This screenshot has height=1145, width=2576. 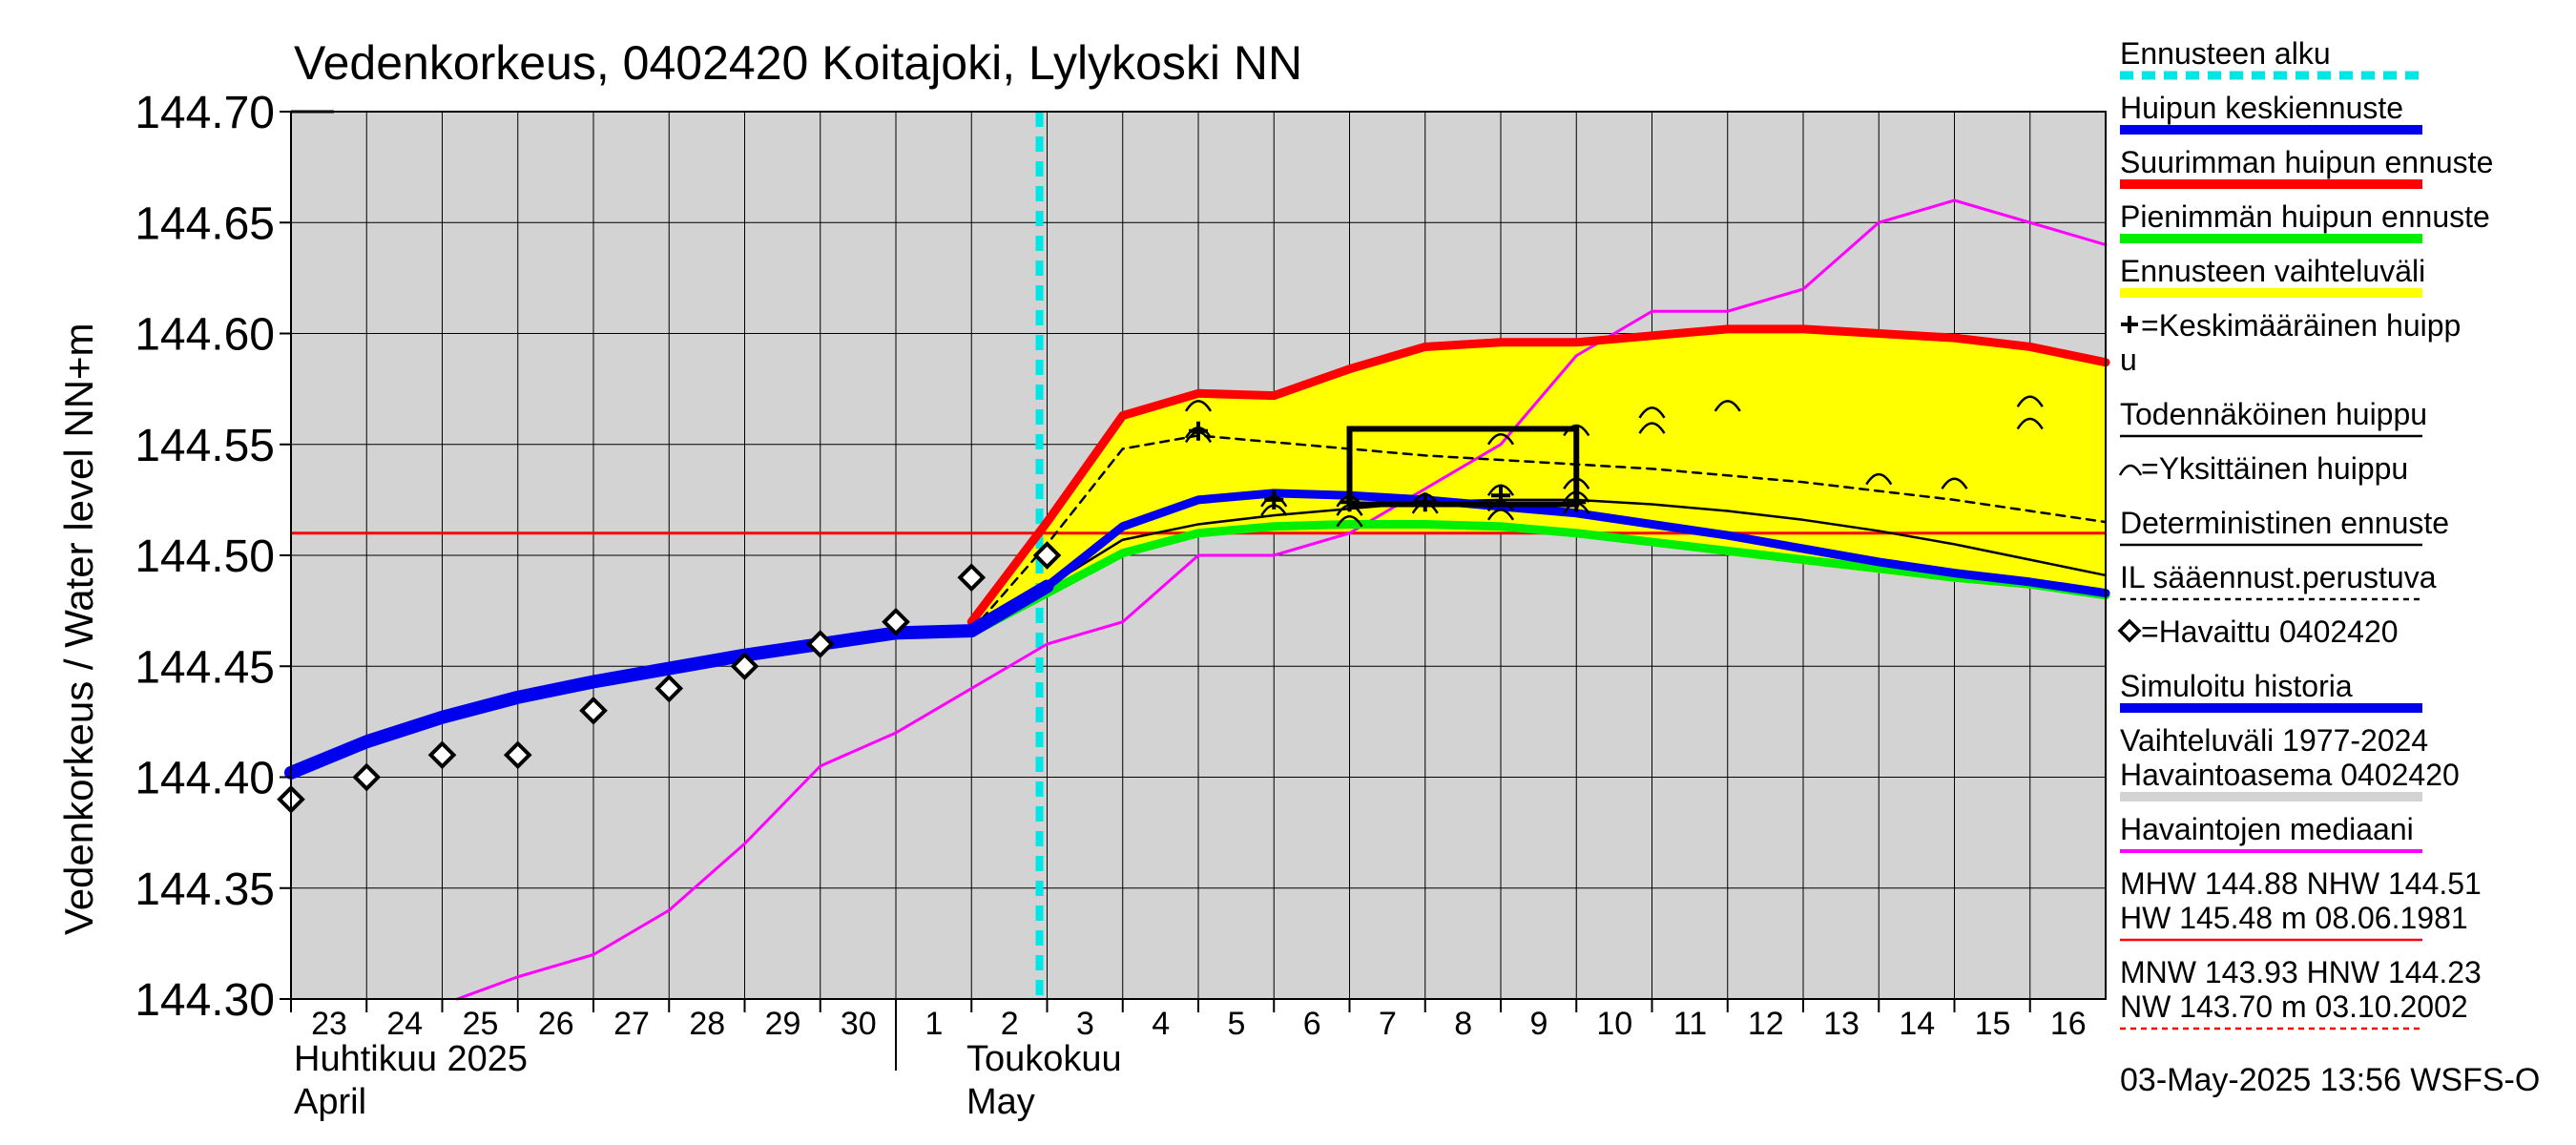 I want to click on x-tick-label: 9, so click(x=1539, y=1024).